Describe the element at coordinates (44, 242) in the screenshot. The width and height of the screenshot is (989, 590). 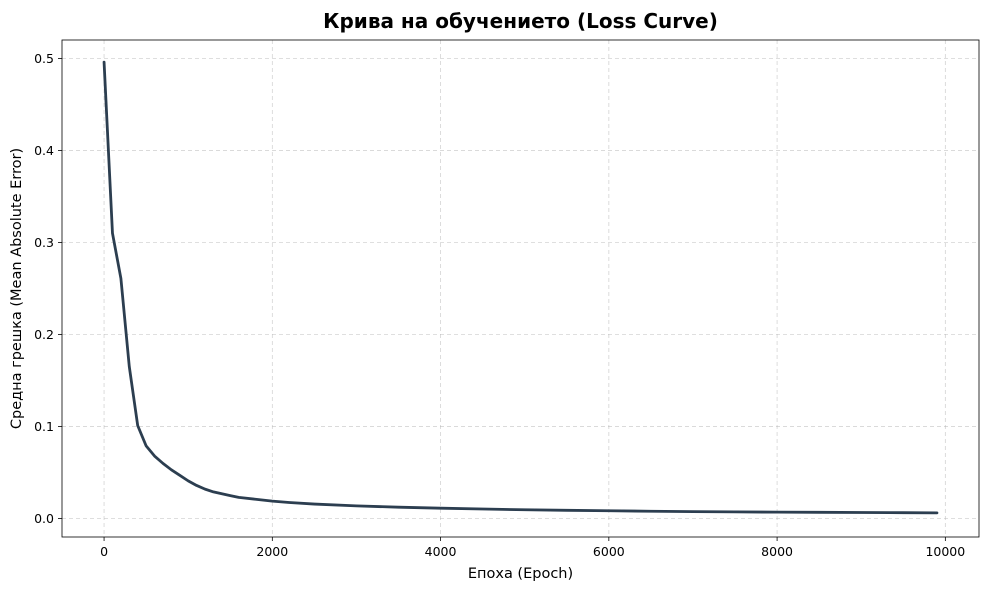
I see `y-tick-label: 0.3` at that location.